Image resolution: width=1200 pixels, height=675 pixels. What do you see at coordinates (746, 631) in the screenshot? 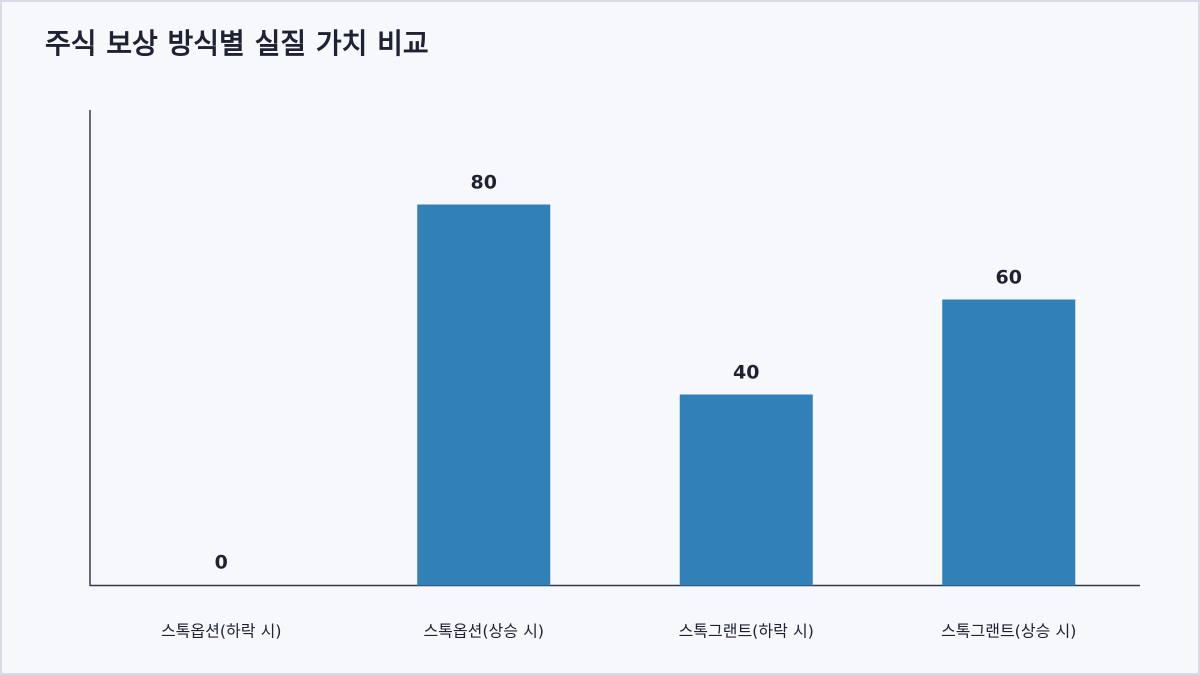
I see `x-tick-label: 스톡그랜트(하락 시)` at bounding box center [746, 631].